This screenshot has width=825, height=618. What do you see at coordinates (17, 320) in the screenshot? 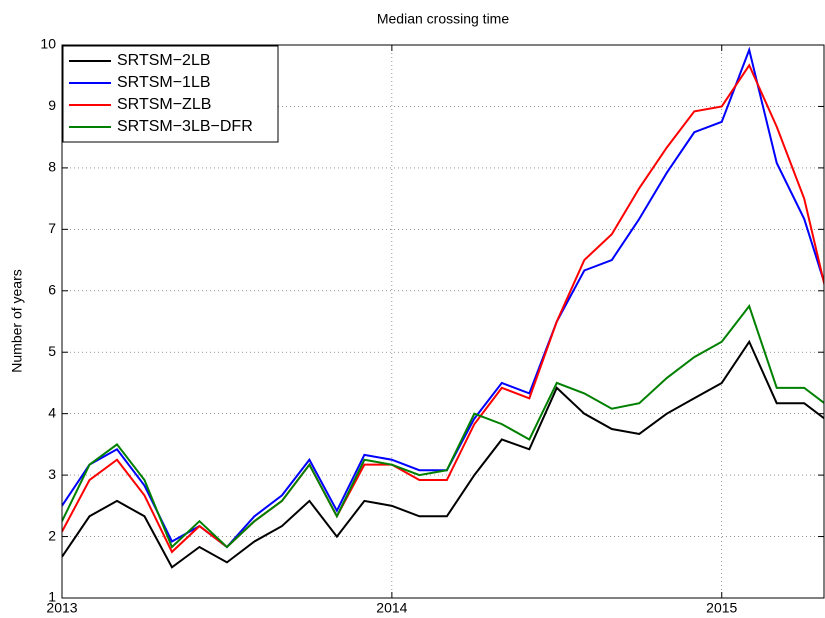
I see `y-axis-label: Number of years` at bounding box center [17, 320].